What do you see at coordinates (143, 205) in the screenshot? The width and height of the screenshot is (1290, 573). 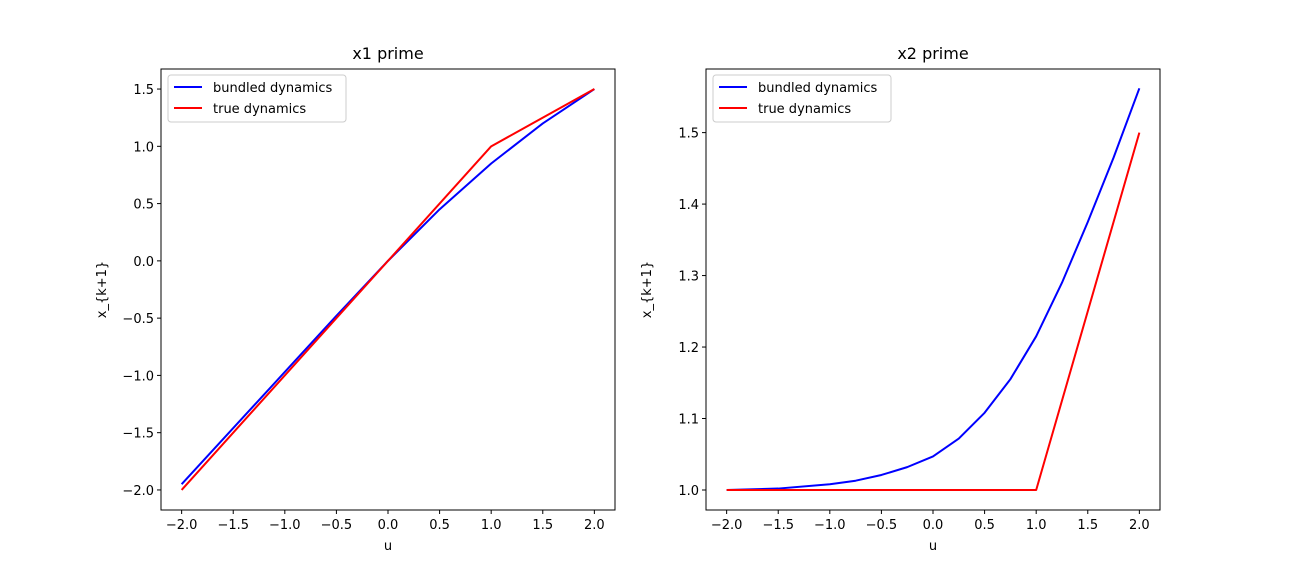 I see `y-tick-label: 0.5` at bounding box center [143, 205].